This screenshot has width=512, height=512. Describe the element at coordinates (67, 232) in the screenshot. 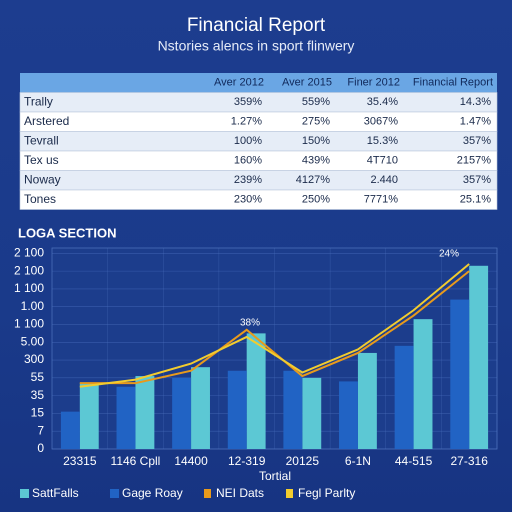

I see `section-label: LOGA SECTION` at that location.